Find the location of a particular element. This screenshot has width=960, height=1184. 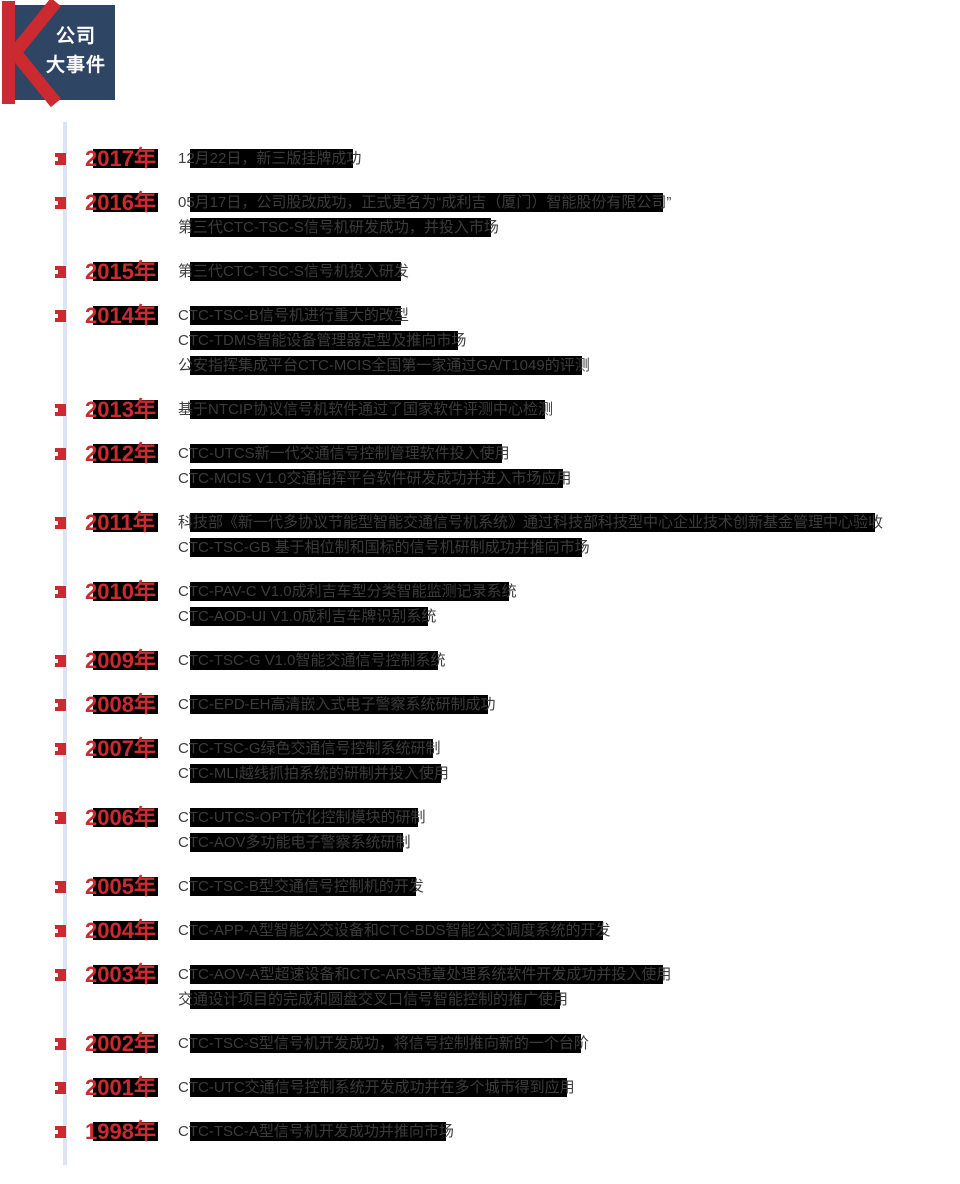

event-text: CTC-UTC交通信号控制系统开发成功并在多个城市得到应用 is located at coordinates (376, 1087).